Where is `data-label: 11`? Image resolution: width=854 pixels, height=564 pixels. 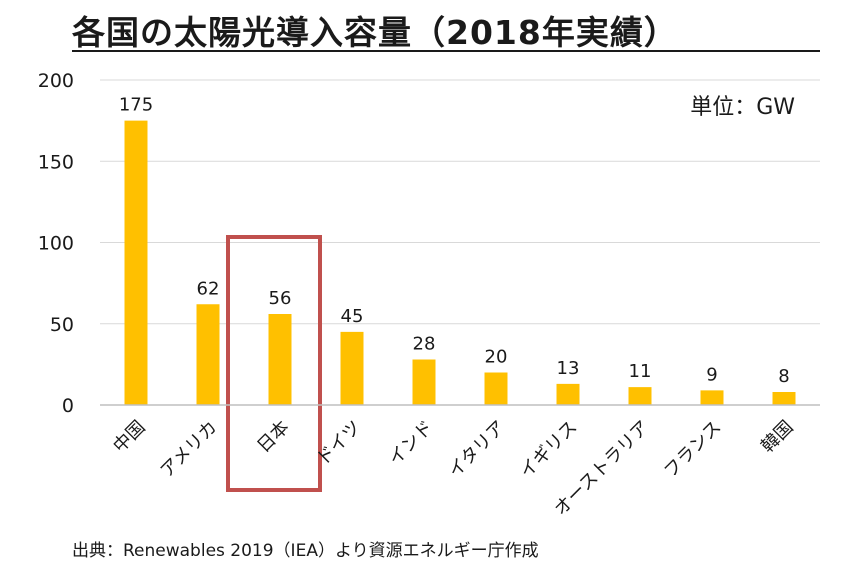 data-label: 11 is located at coordinates (640, 371).